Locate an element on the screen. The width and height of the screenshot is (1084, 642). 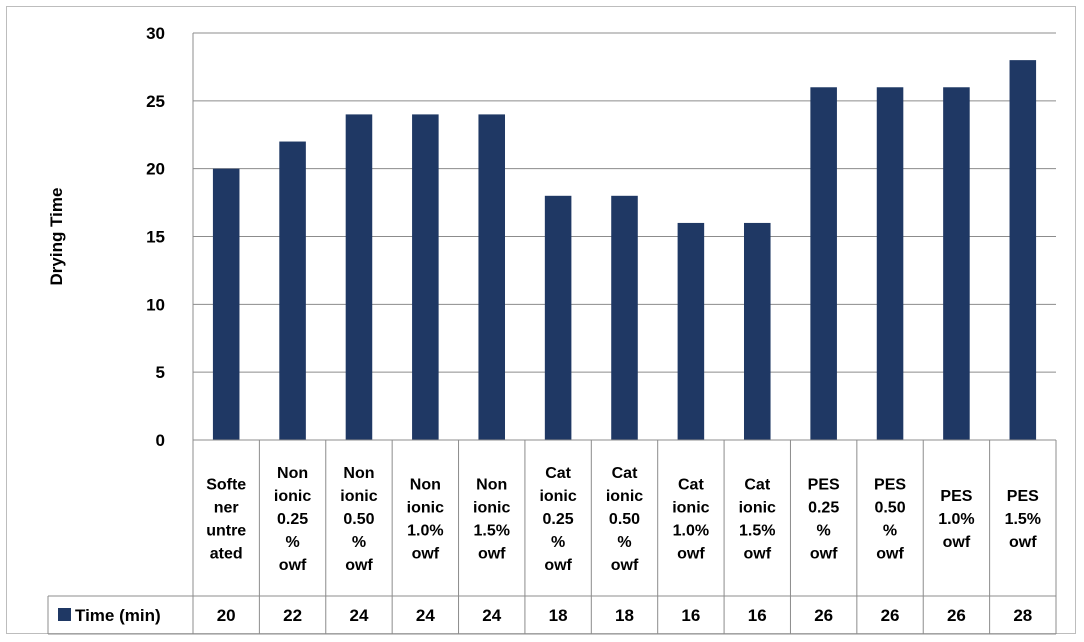
x-category-label: Cat ionic 0.50% owf is located at coordinates (624, 519).